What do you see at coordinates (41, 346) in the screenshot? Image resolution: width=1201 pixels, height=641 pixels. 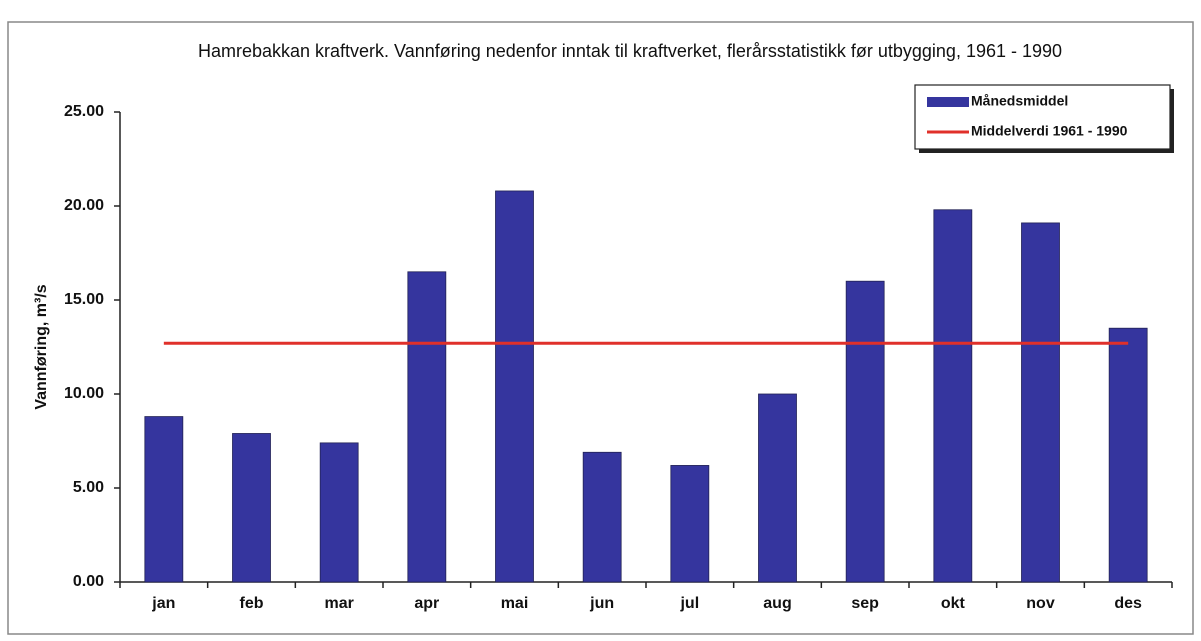 I see `y-axis-title: Vannføring, m³/s` at bounding box center [41, 346].